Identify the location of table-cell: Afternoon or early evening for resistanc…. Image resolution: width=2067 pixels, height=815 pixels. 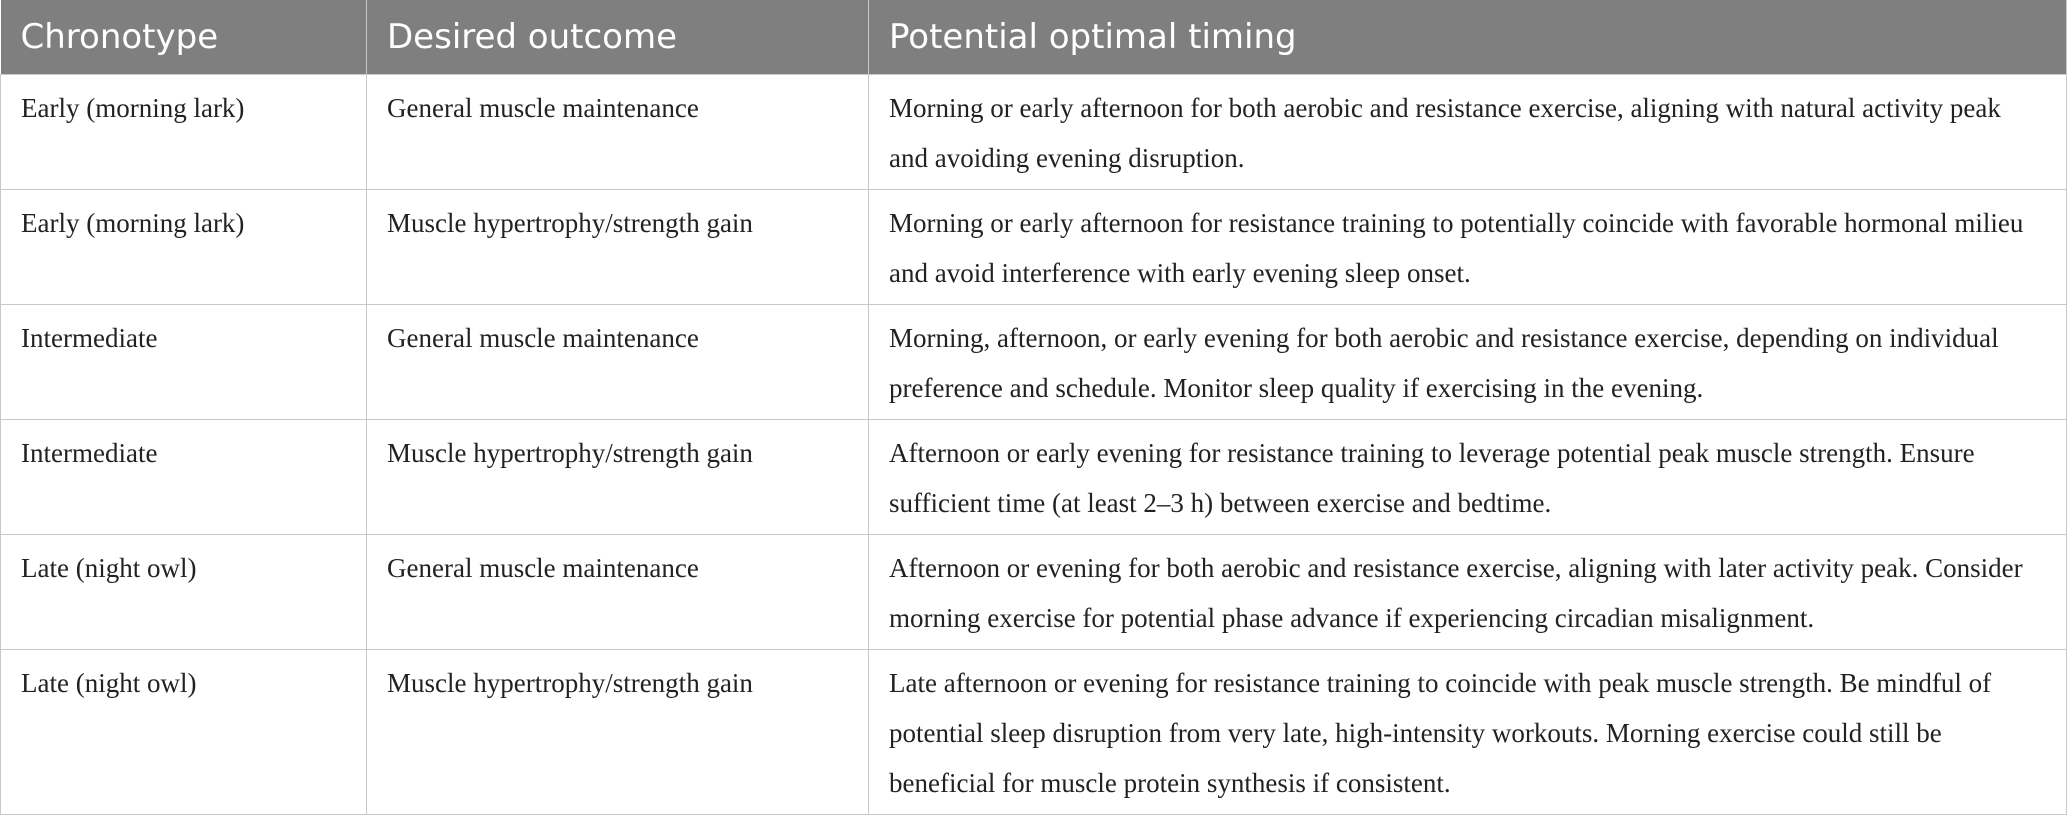
(1467, 476).